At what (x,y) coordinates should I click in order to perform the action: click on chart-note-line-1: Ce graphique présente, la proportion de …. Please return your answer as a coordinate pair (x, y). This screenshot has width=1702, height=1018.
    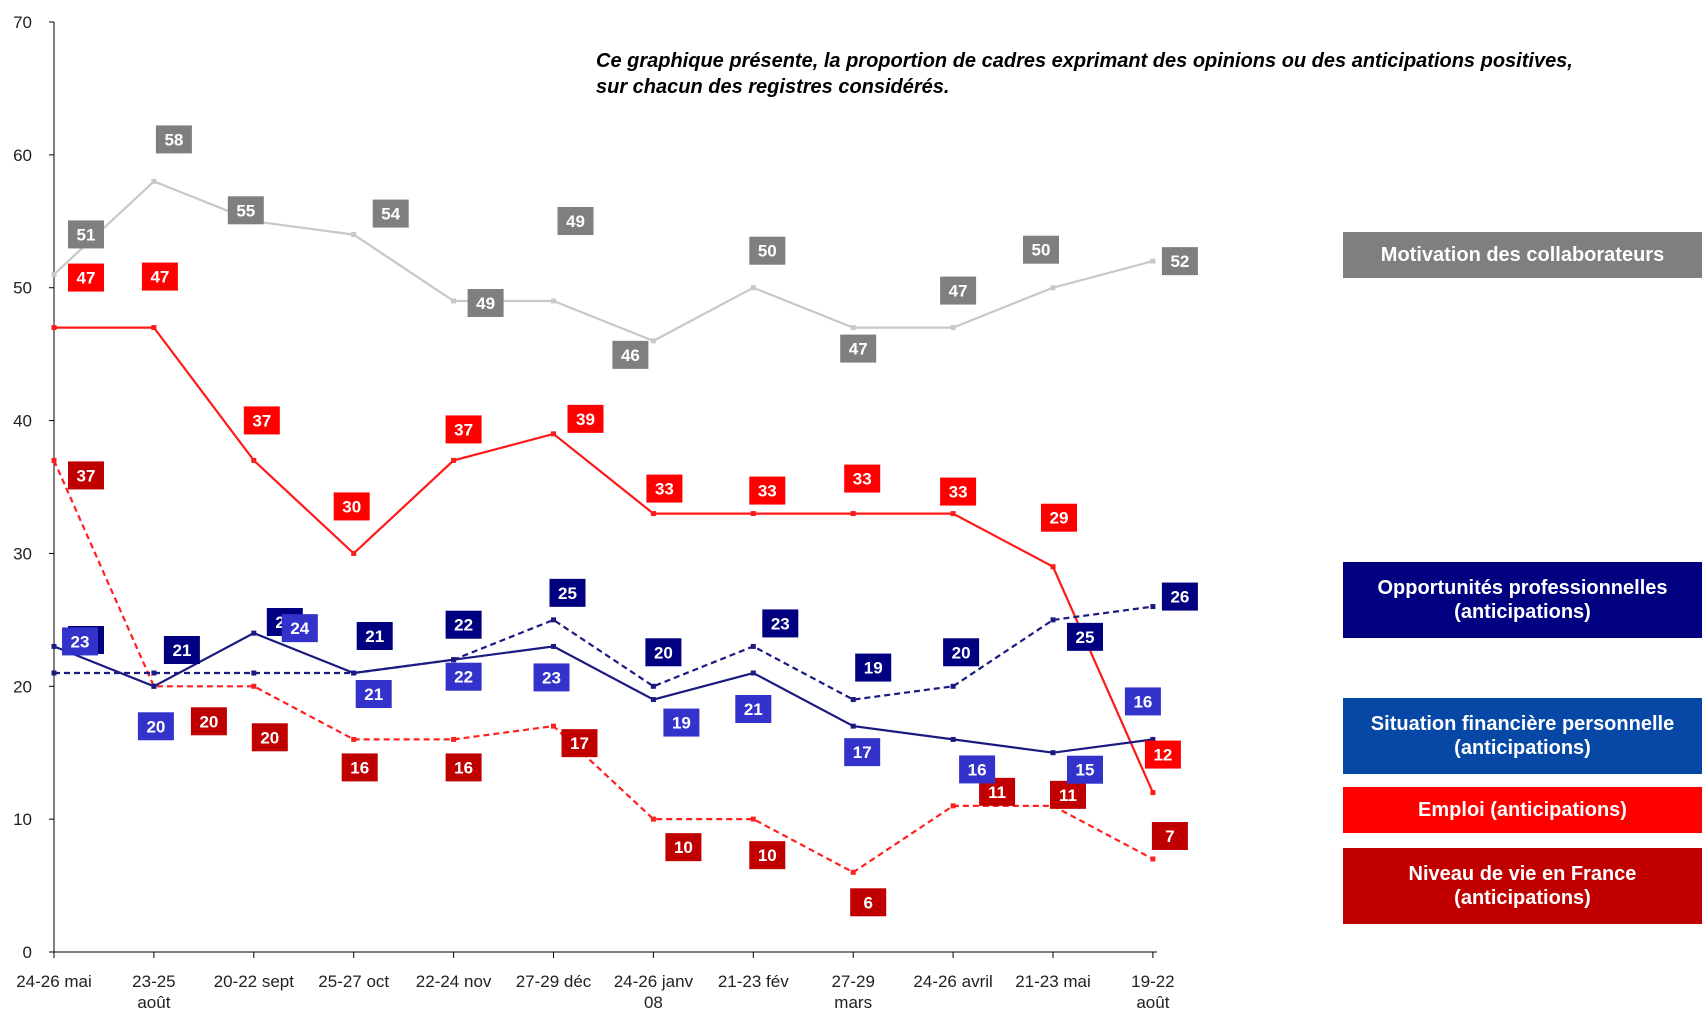
    Looking at the image, I should click on (1084, 61).